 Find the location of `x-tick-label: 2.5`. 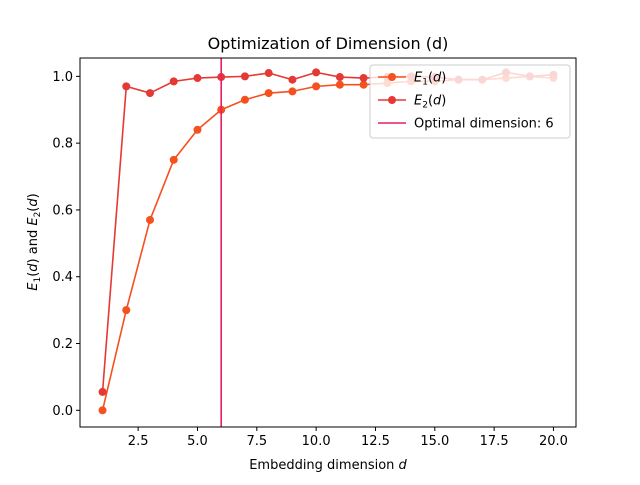

x-tick-label: 2.5 is located at coordinates (138, 441).